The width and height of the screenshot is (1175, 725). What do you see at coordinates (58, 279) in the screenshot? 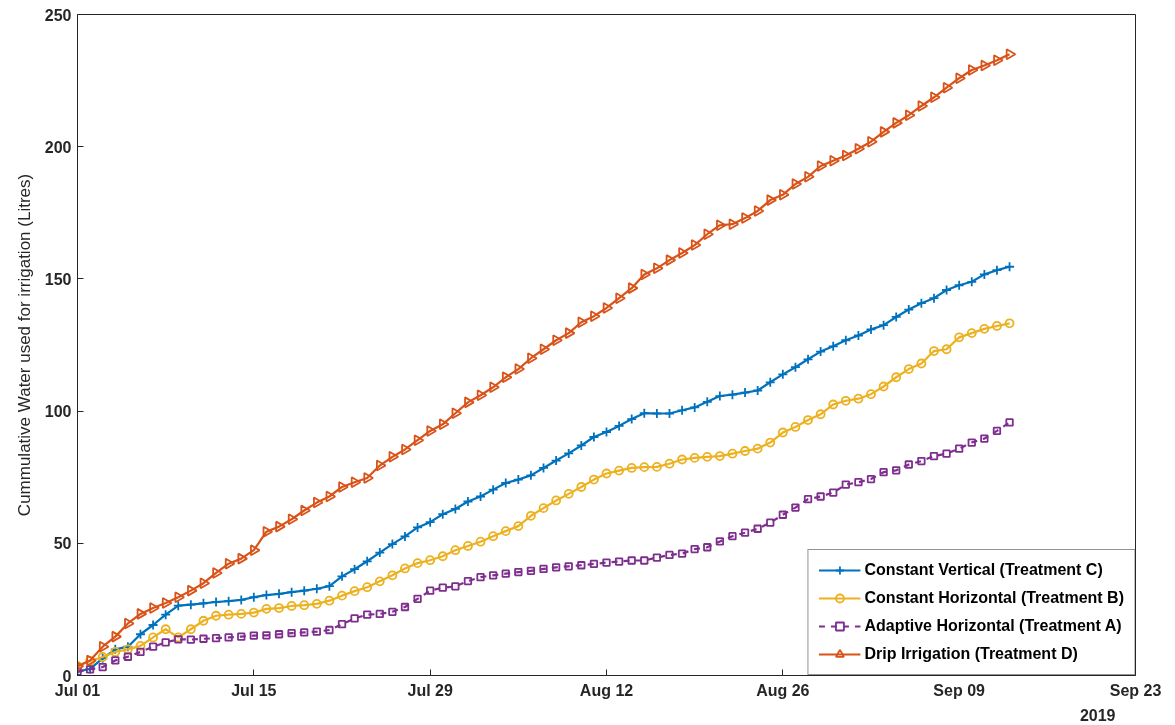
I see `y-tick-label: 150` at bounding box center [58, 279].